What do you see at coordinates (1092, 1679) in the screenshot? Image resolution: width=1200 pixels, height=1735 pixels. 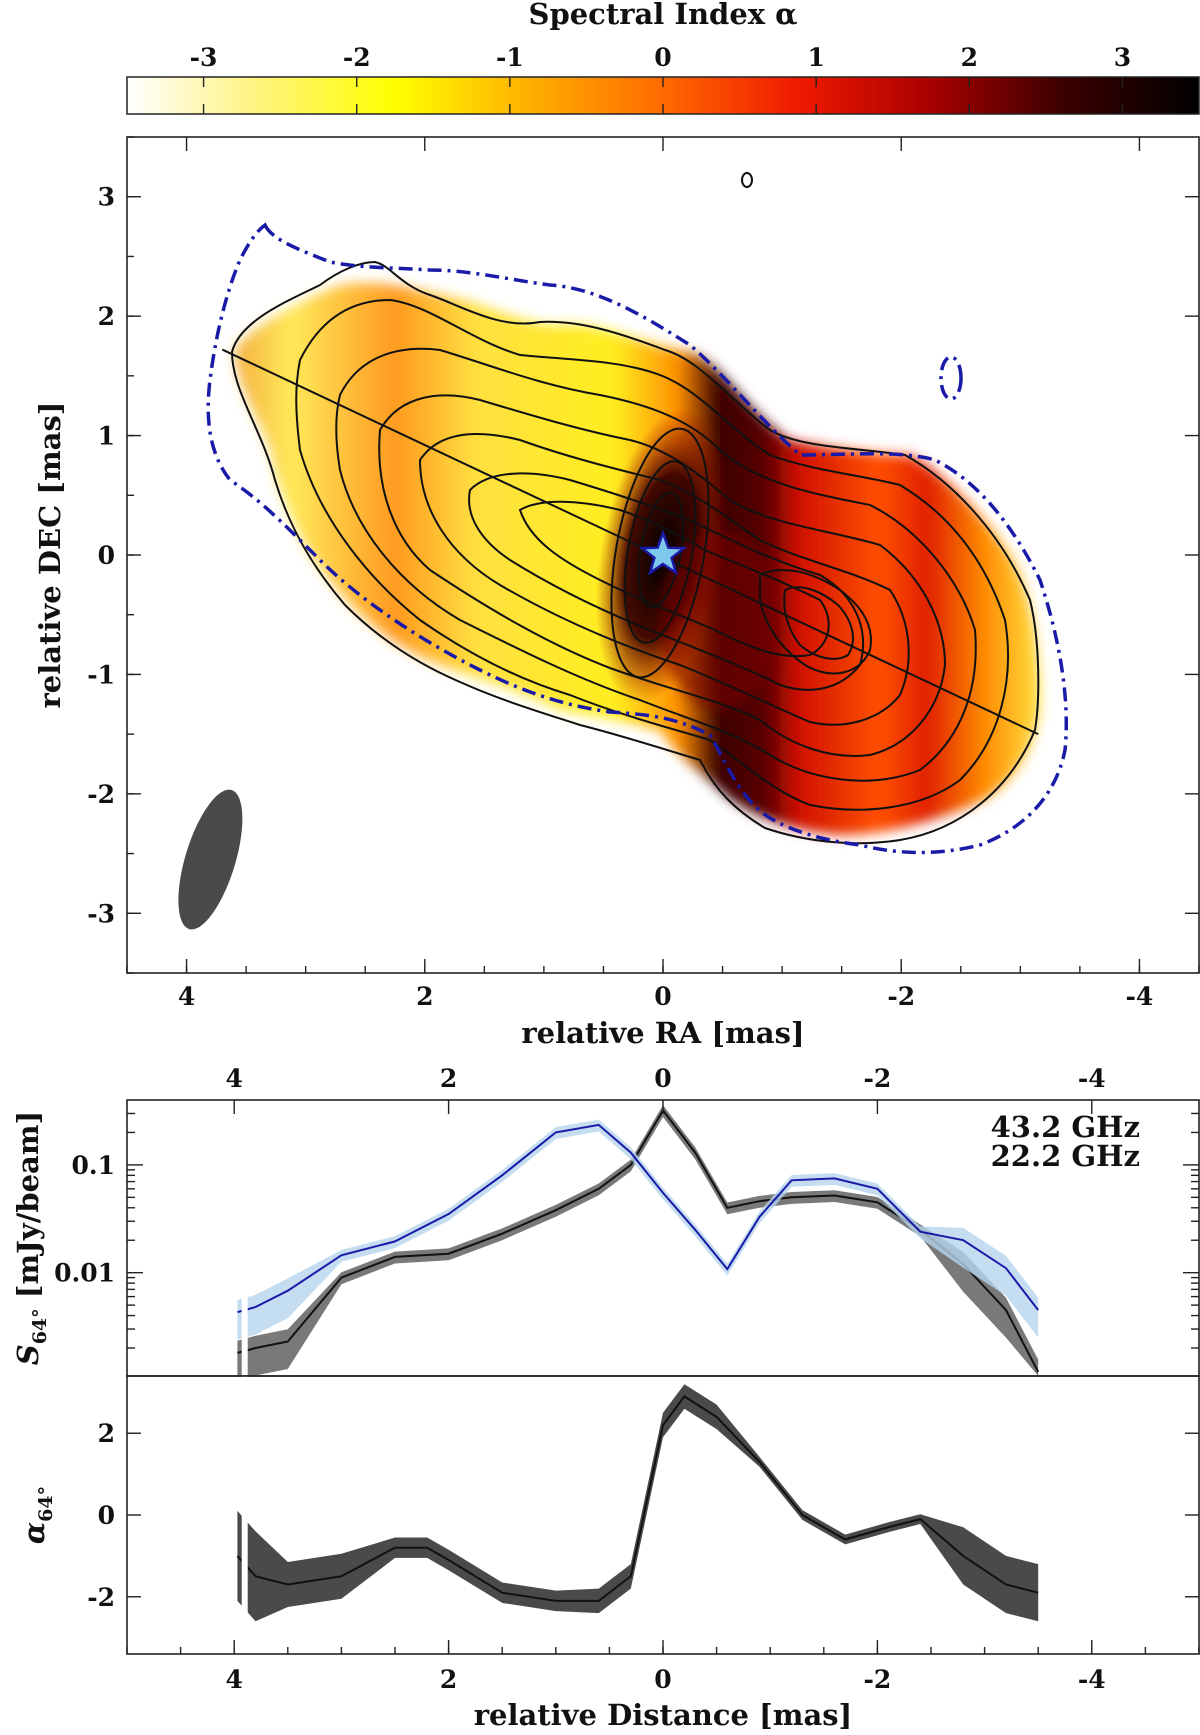 I see `alpha-x-tick-label: -4` at bounding box center [1092, 1679].